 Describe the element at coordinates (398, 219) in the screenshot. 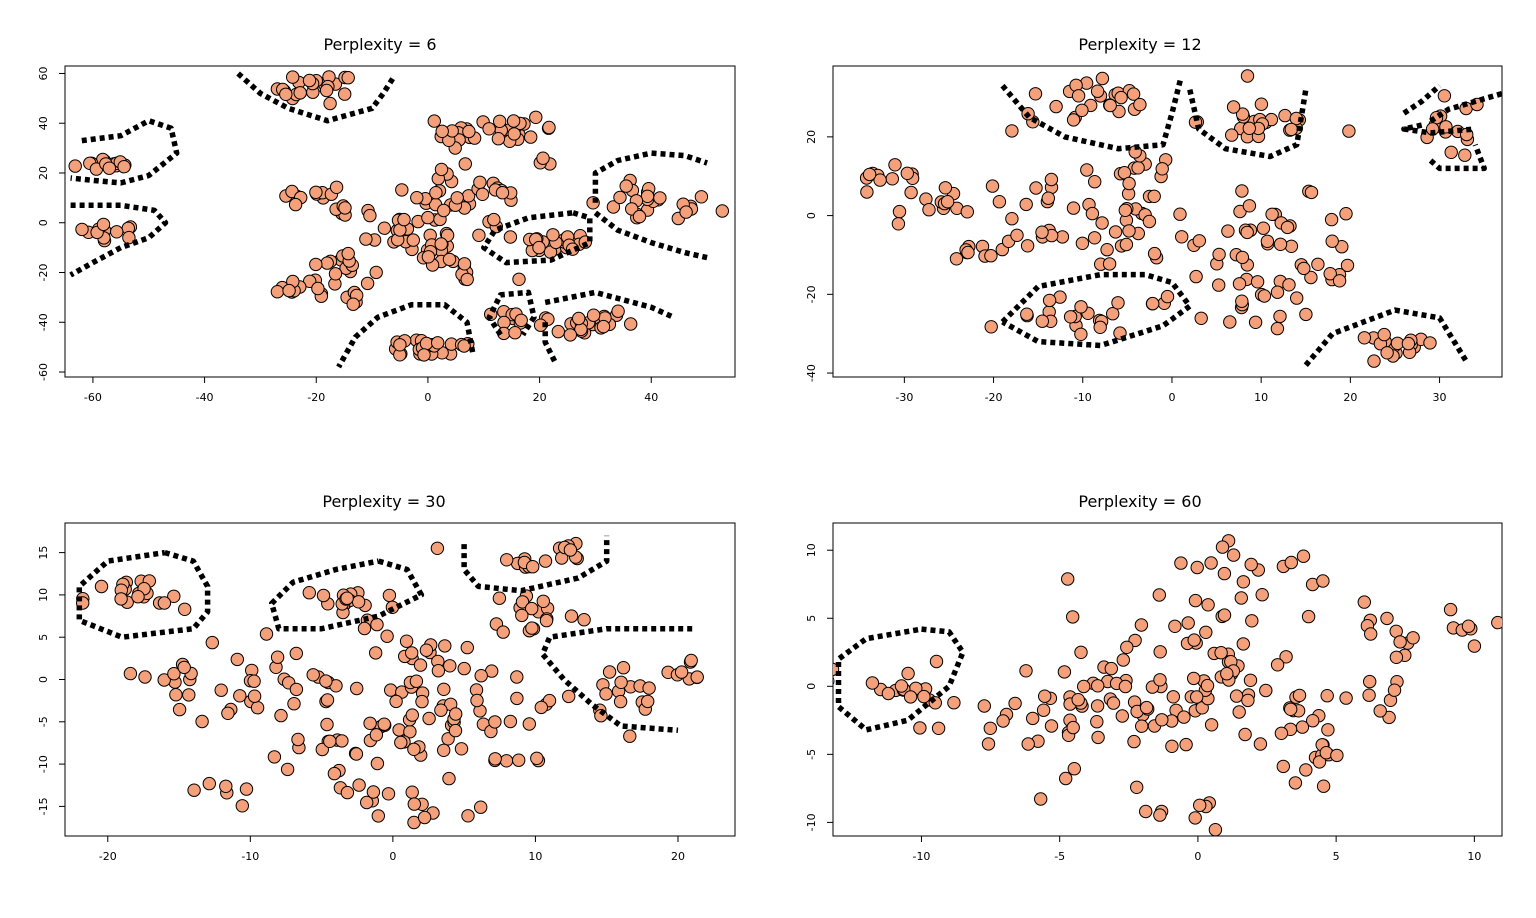

I see `plot-area` at that location.